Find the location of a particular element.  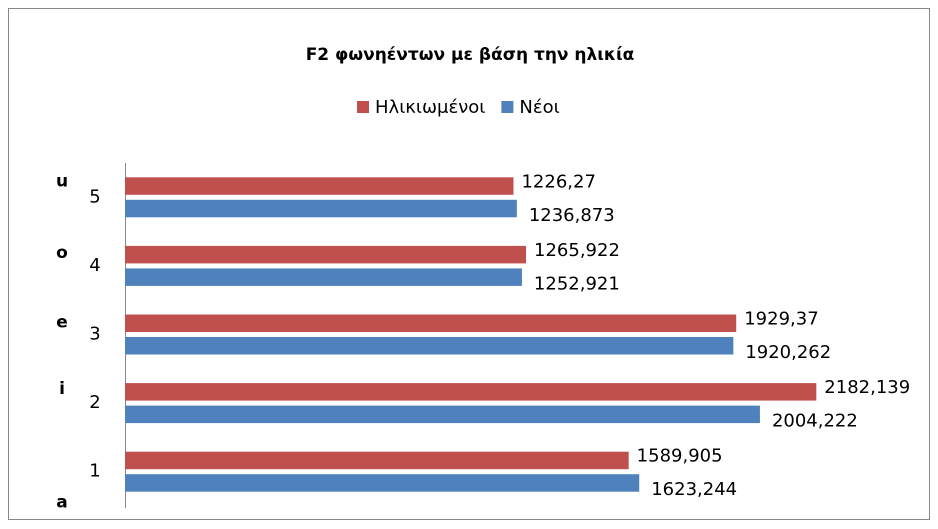

value-label: 1929,37 is located at coordinates (781, 319).